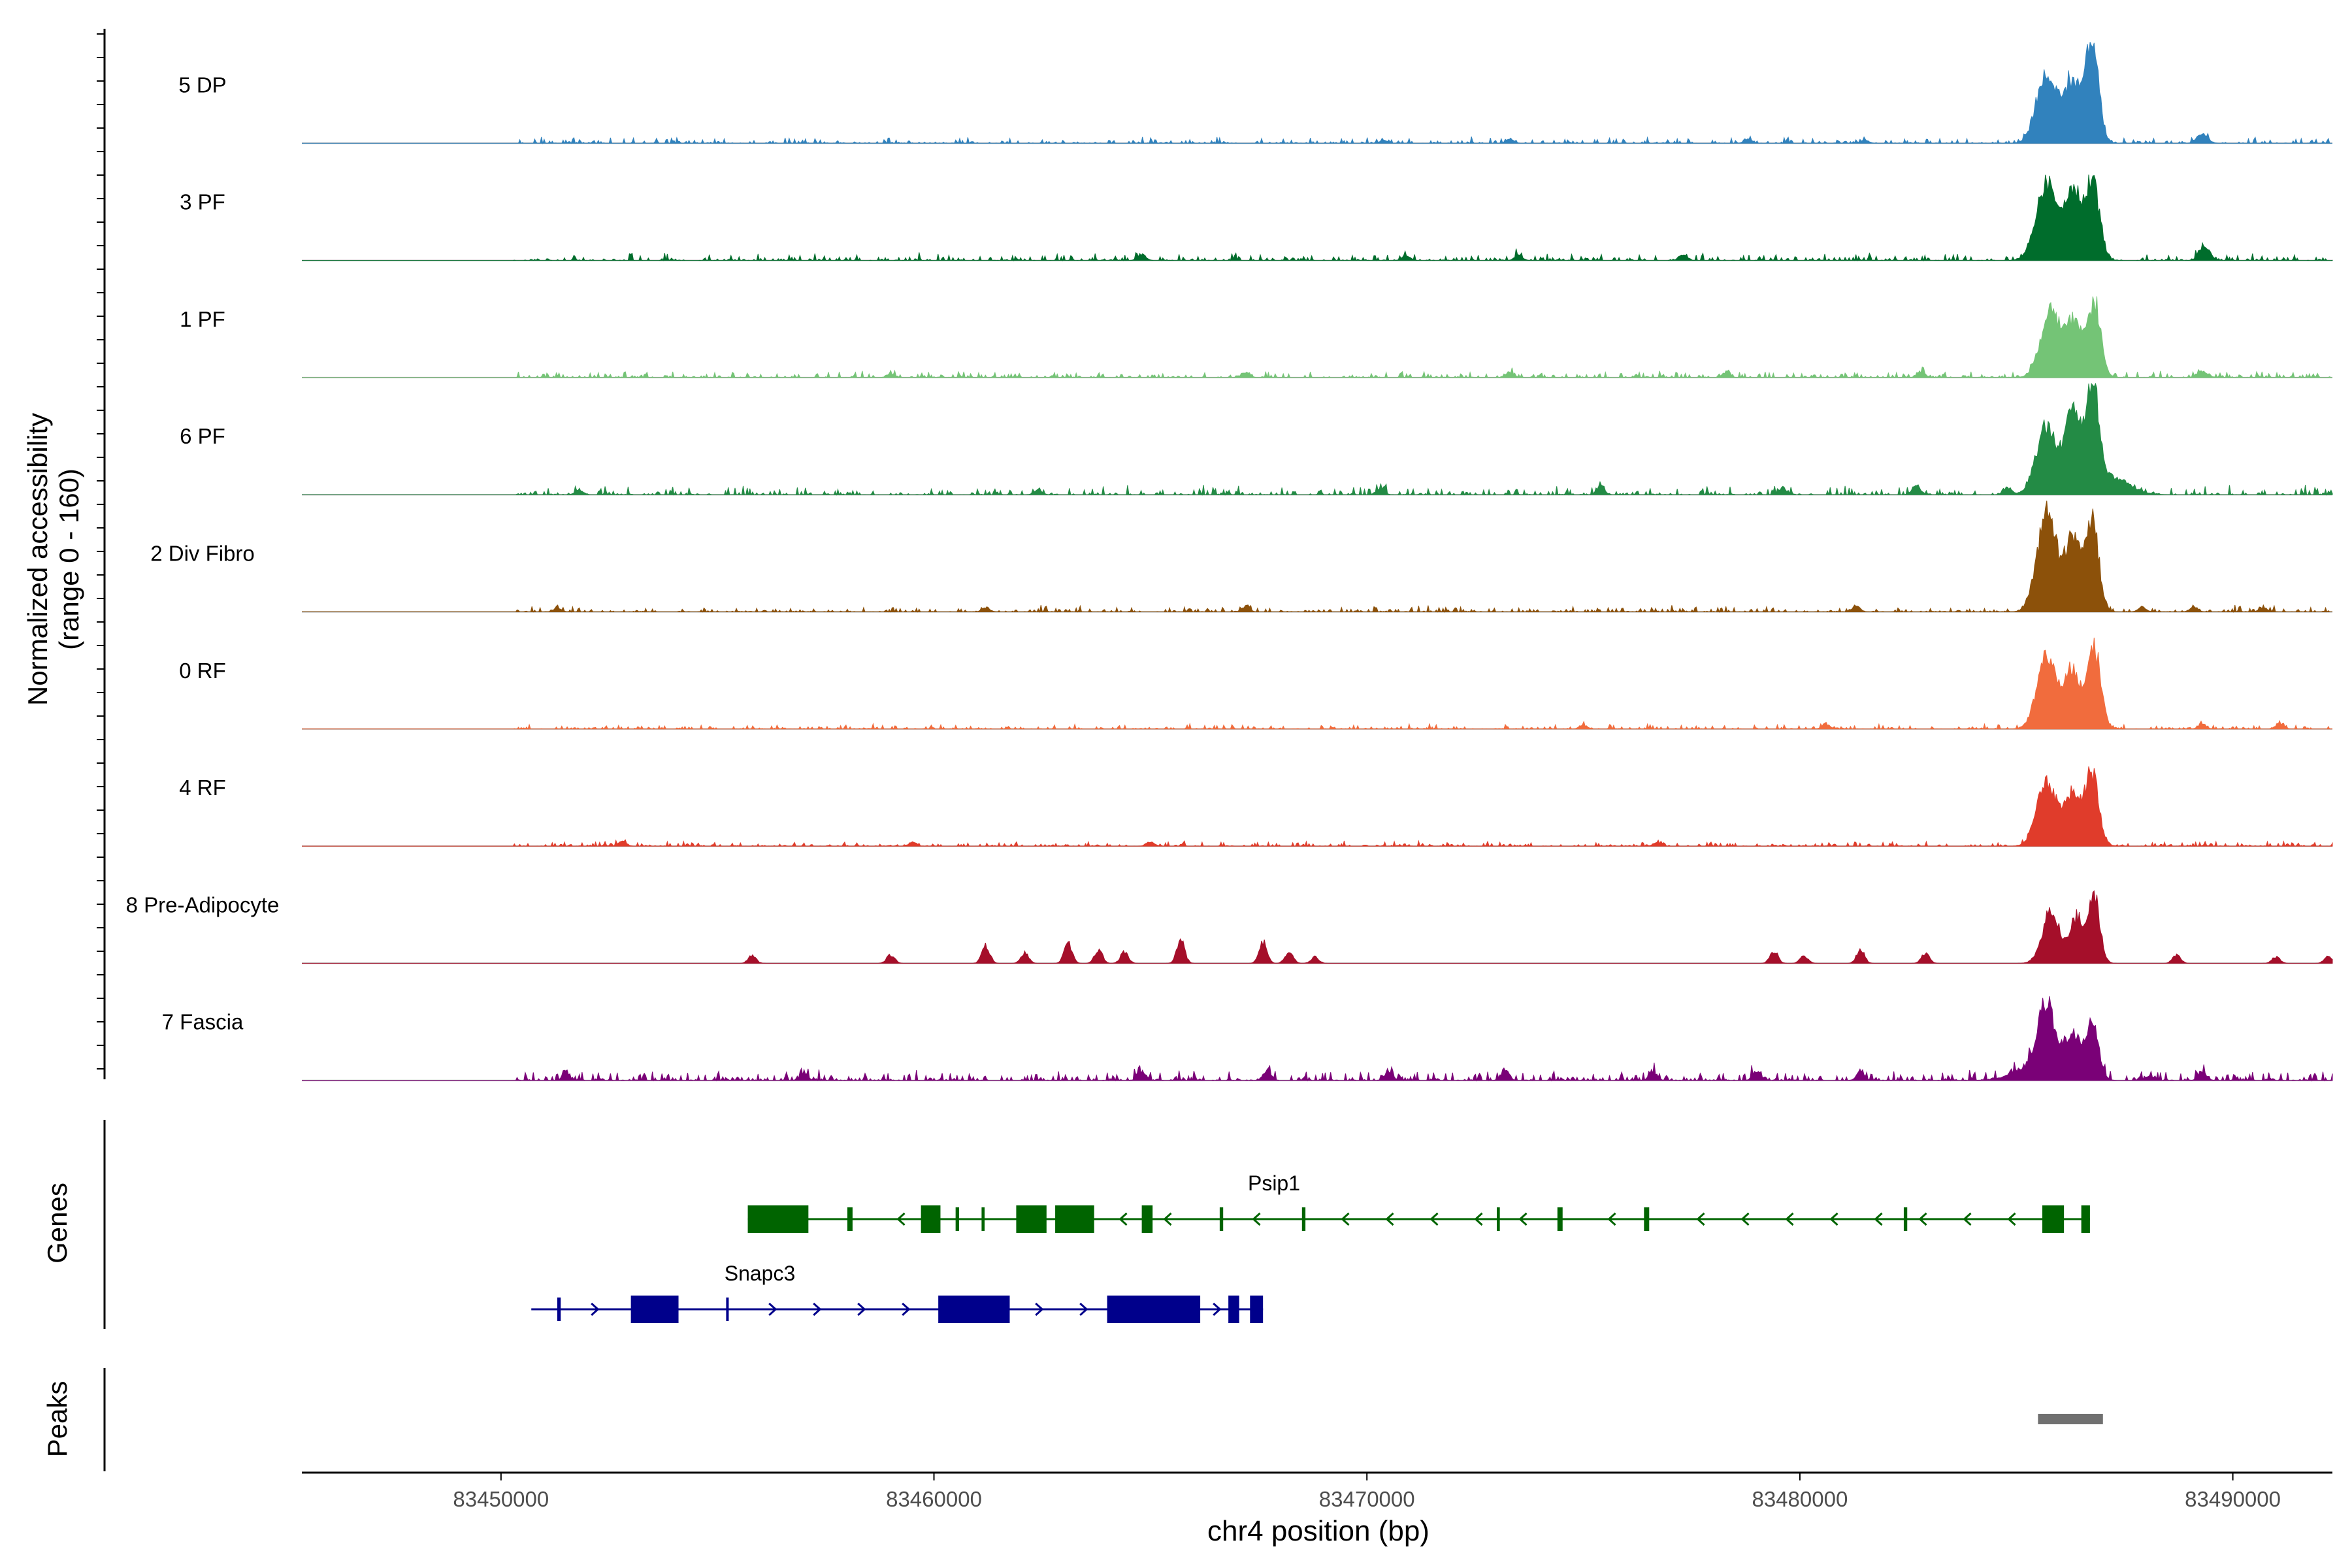  I want to click on track-5-dp: 5 DP, so click(1255, 93).